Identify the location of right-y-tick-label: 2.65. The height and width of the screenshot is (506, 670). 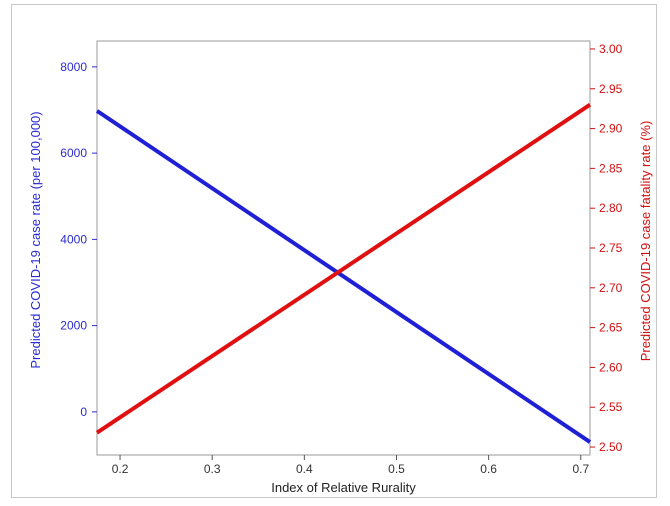
(611, 328).